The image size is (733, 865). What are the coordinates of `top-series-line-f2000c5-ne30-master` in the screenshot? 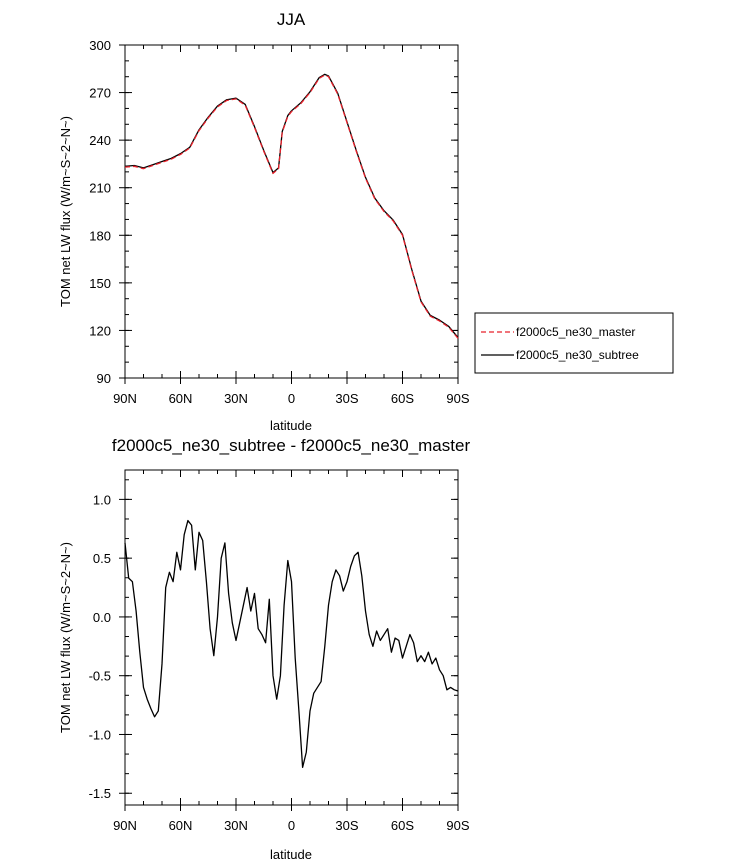 It's located at (291, 206).